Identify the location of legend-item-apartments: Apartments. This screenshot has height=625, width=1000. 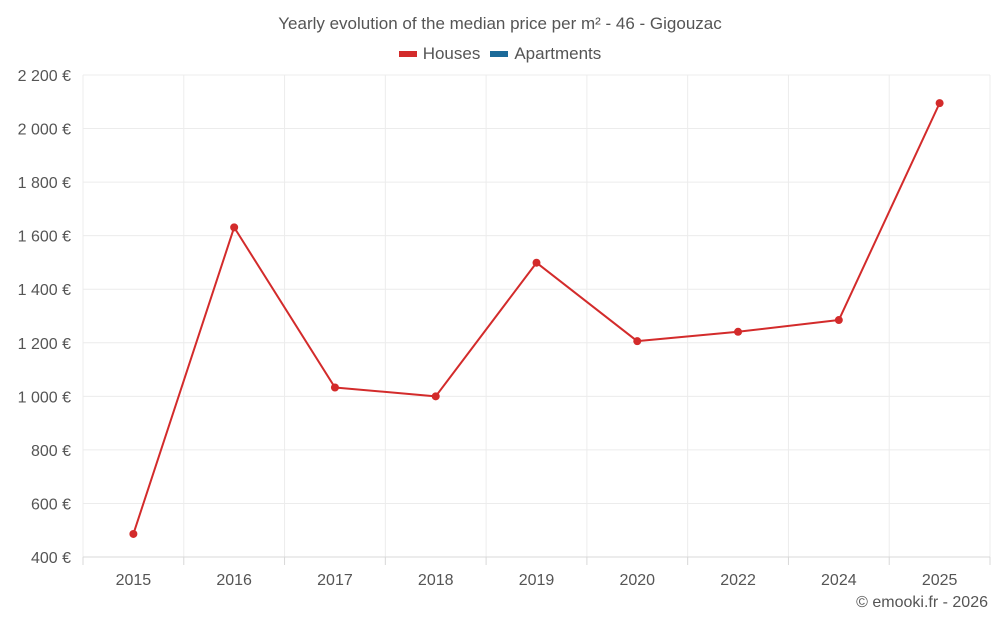
(545, 54).